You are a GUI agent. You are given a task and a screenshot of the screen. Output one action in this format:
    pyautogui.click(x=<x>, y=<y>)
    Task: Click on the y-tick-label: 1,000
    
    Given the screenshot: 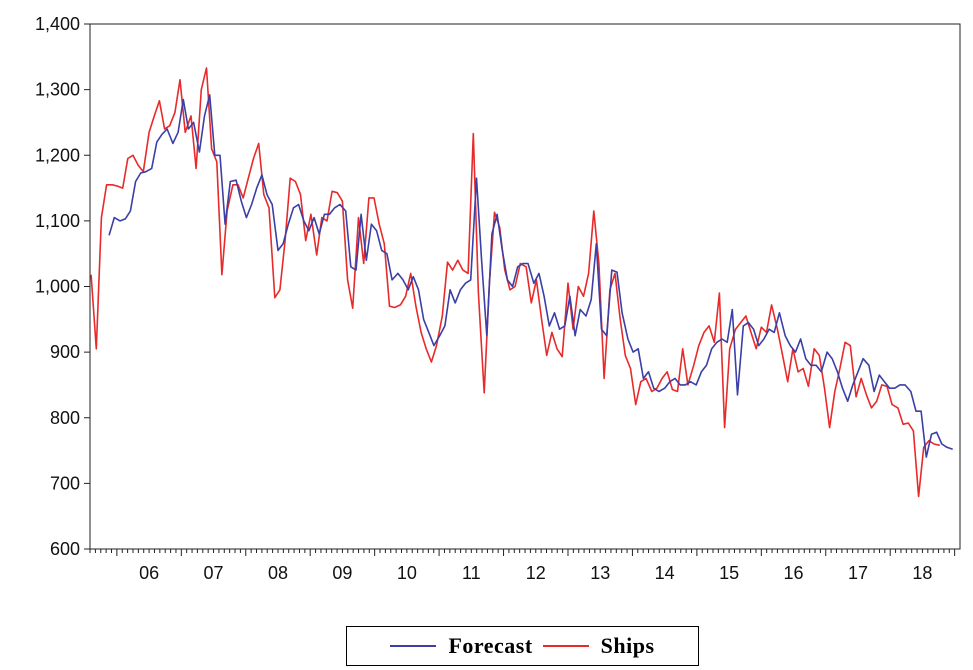 What is the action you would take?
    pyautogui.click(x=57, y=287)
    